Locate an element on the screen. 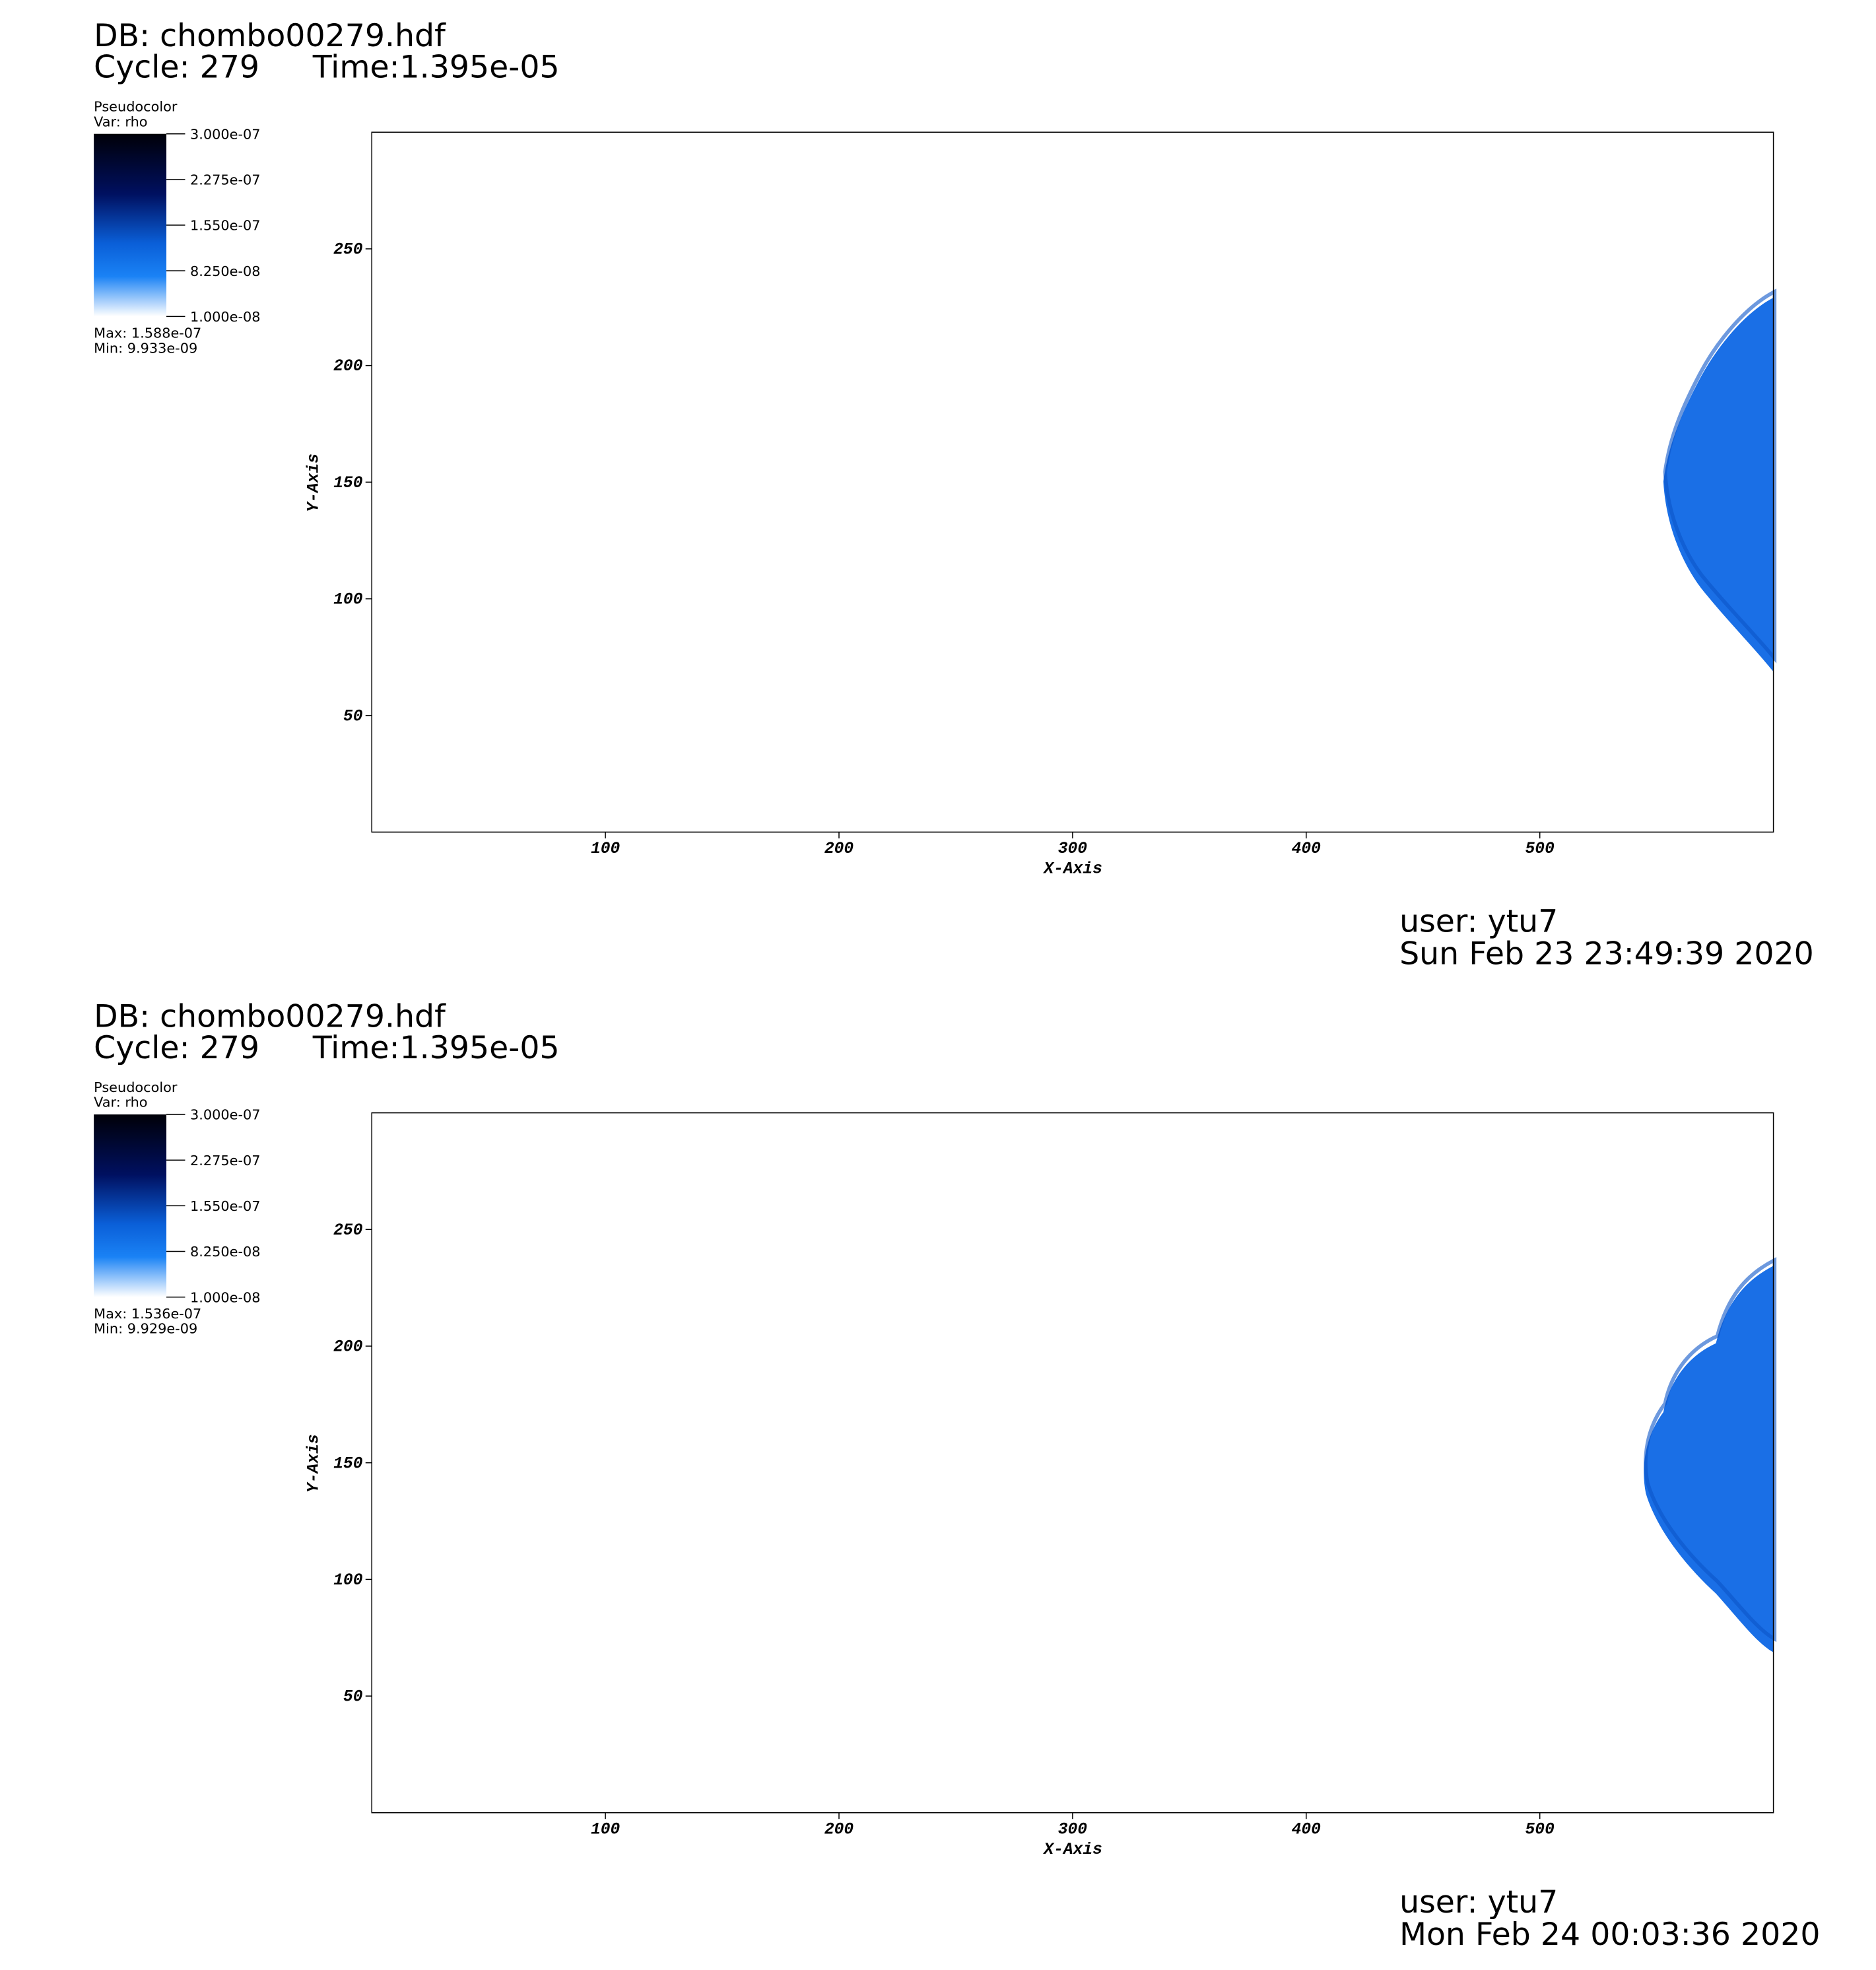 The height and width of the screenshot is (1970, 1876). min-label: Min: 9.929e-09 is located at coordinates (145, 1329).